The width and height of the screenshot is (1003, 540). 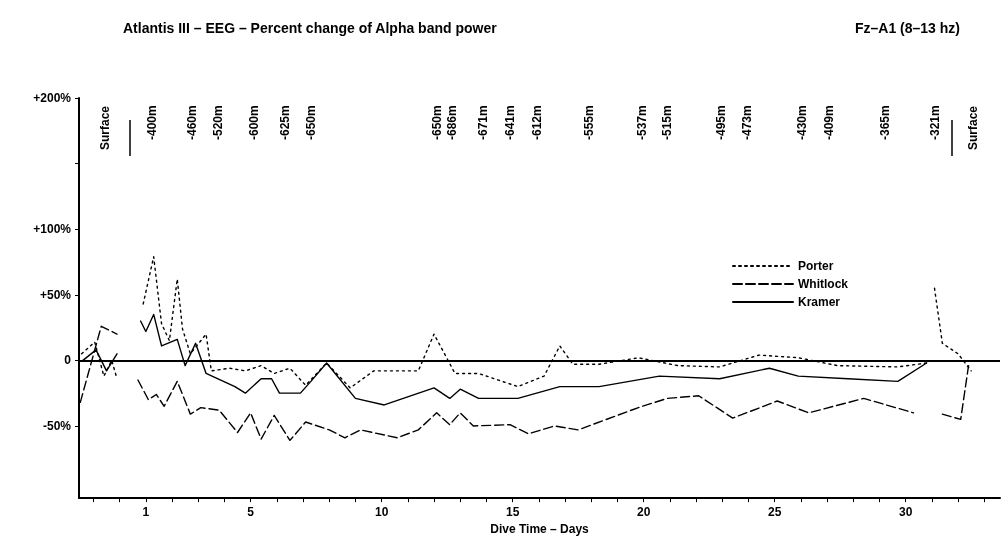 I want to click on x-tick-label: 1, so click(x=146, y=512).